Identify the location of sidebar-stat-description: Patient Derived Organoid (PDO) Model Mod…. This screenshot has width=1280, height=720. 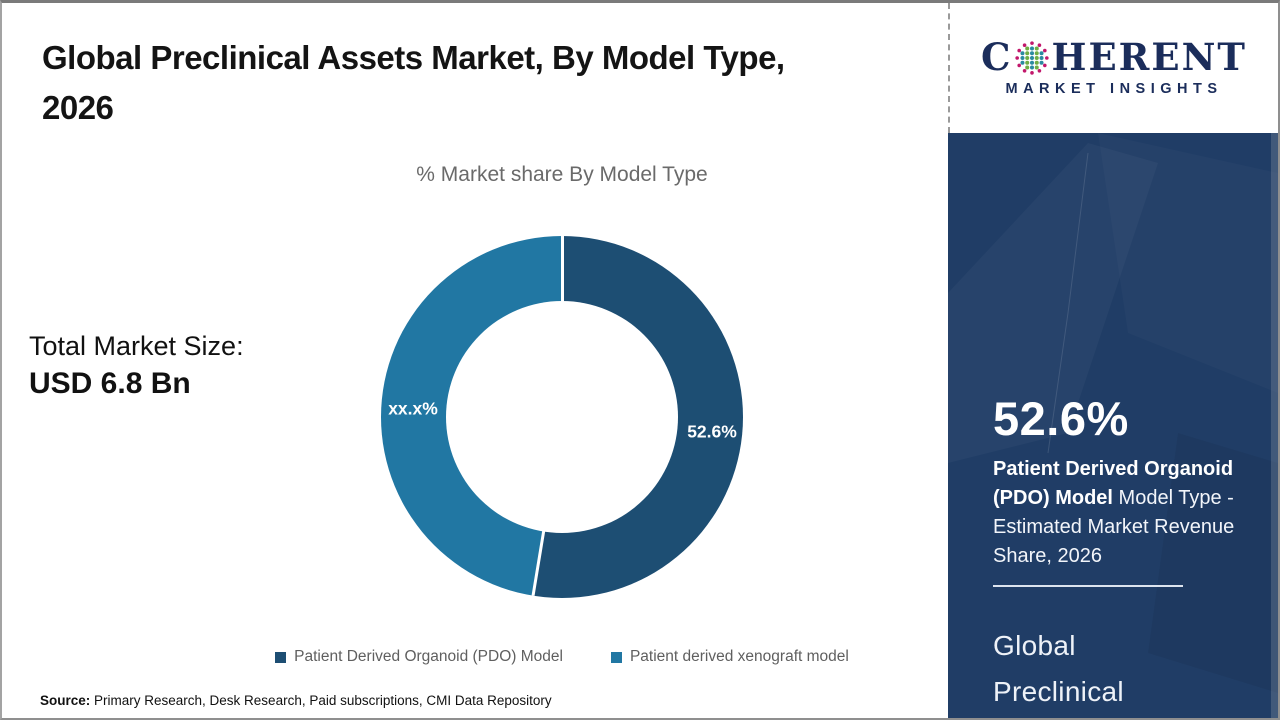
(1122, 513).